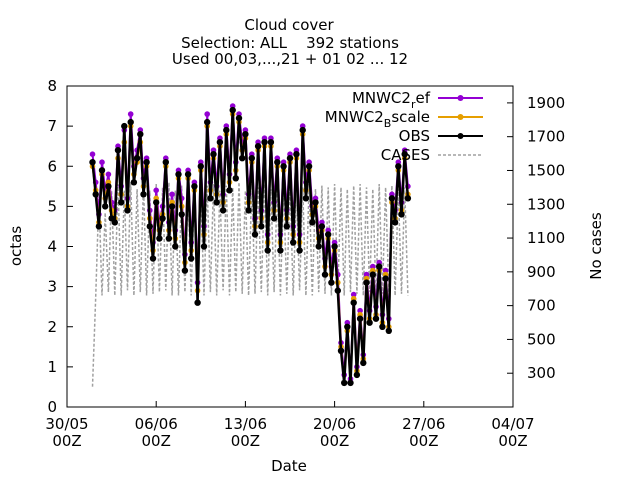 Image resolution: width=640 pixels, height=480 pixels. I want to click on x-tick-label-date: 20/06, so click(334, 424).